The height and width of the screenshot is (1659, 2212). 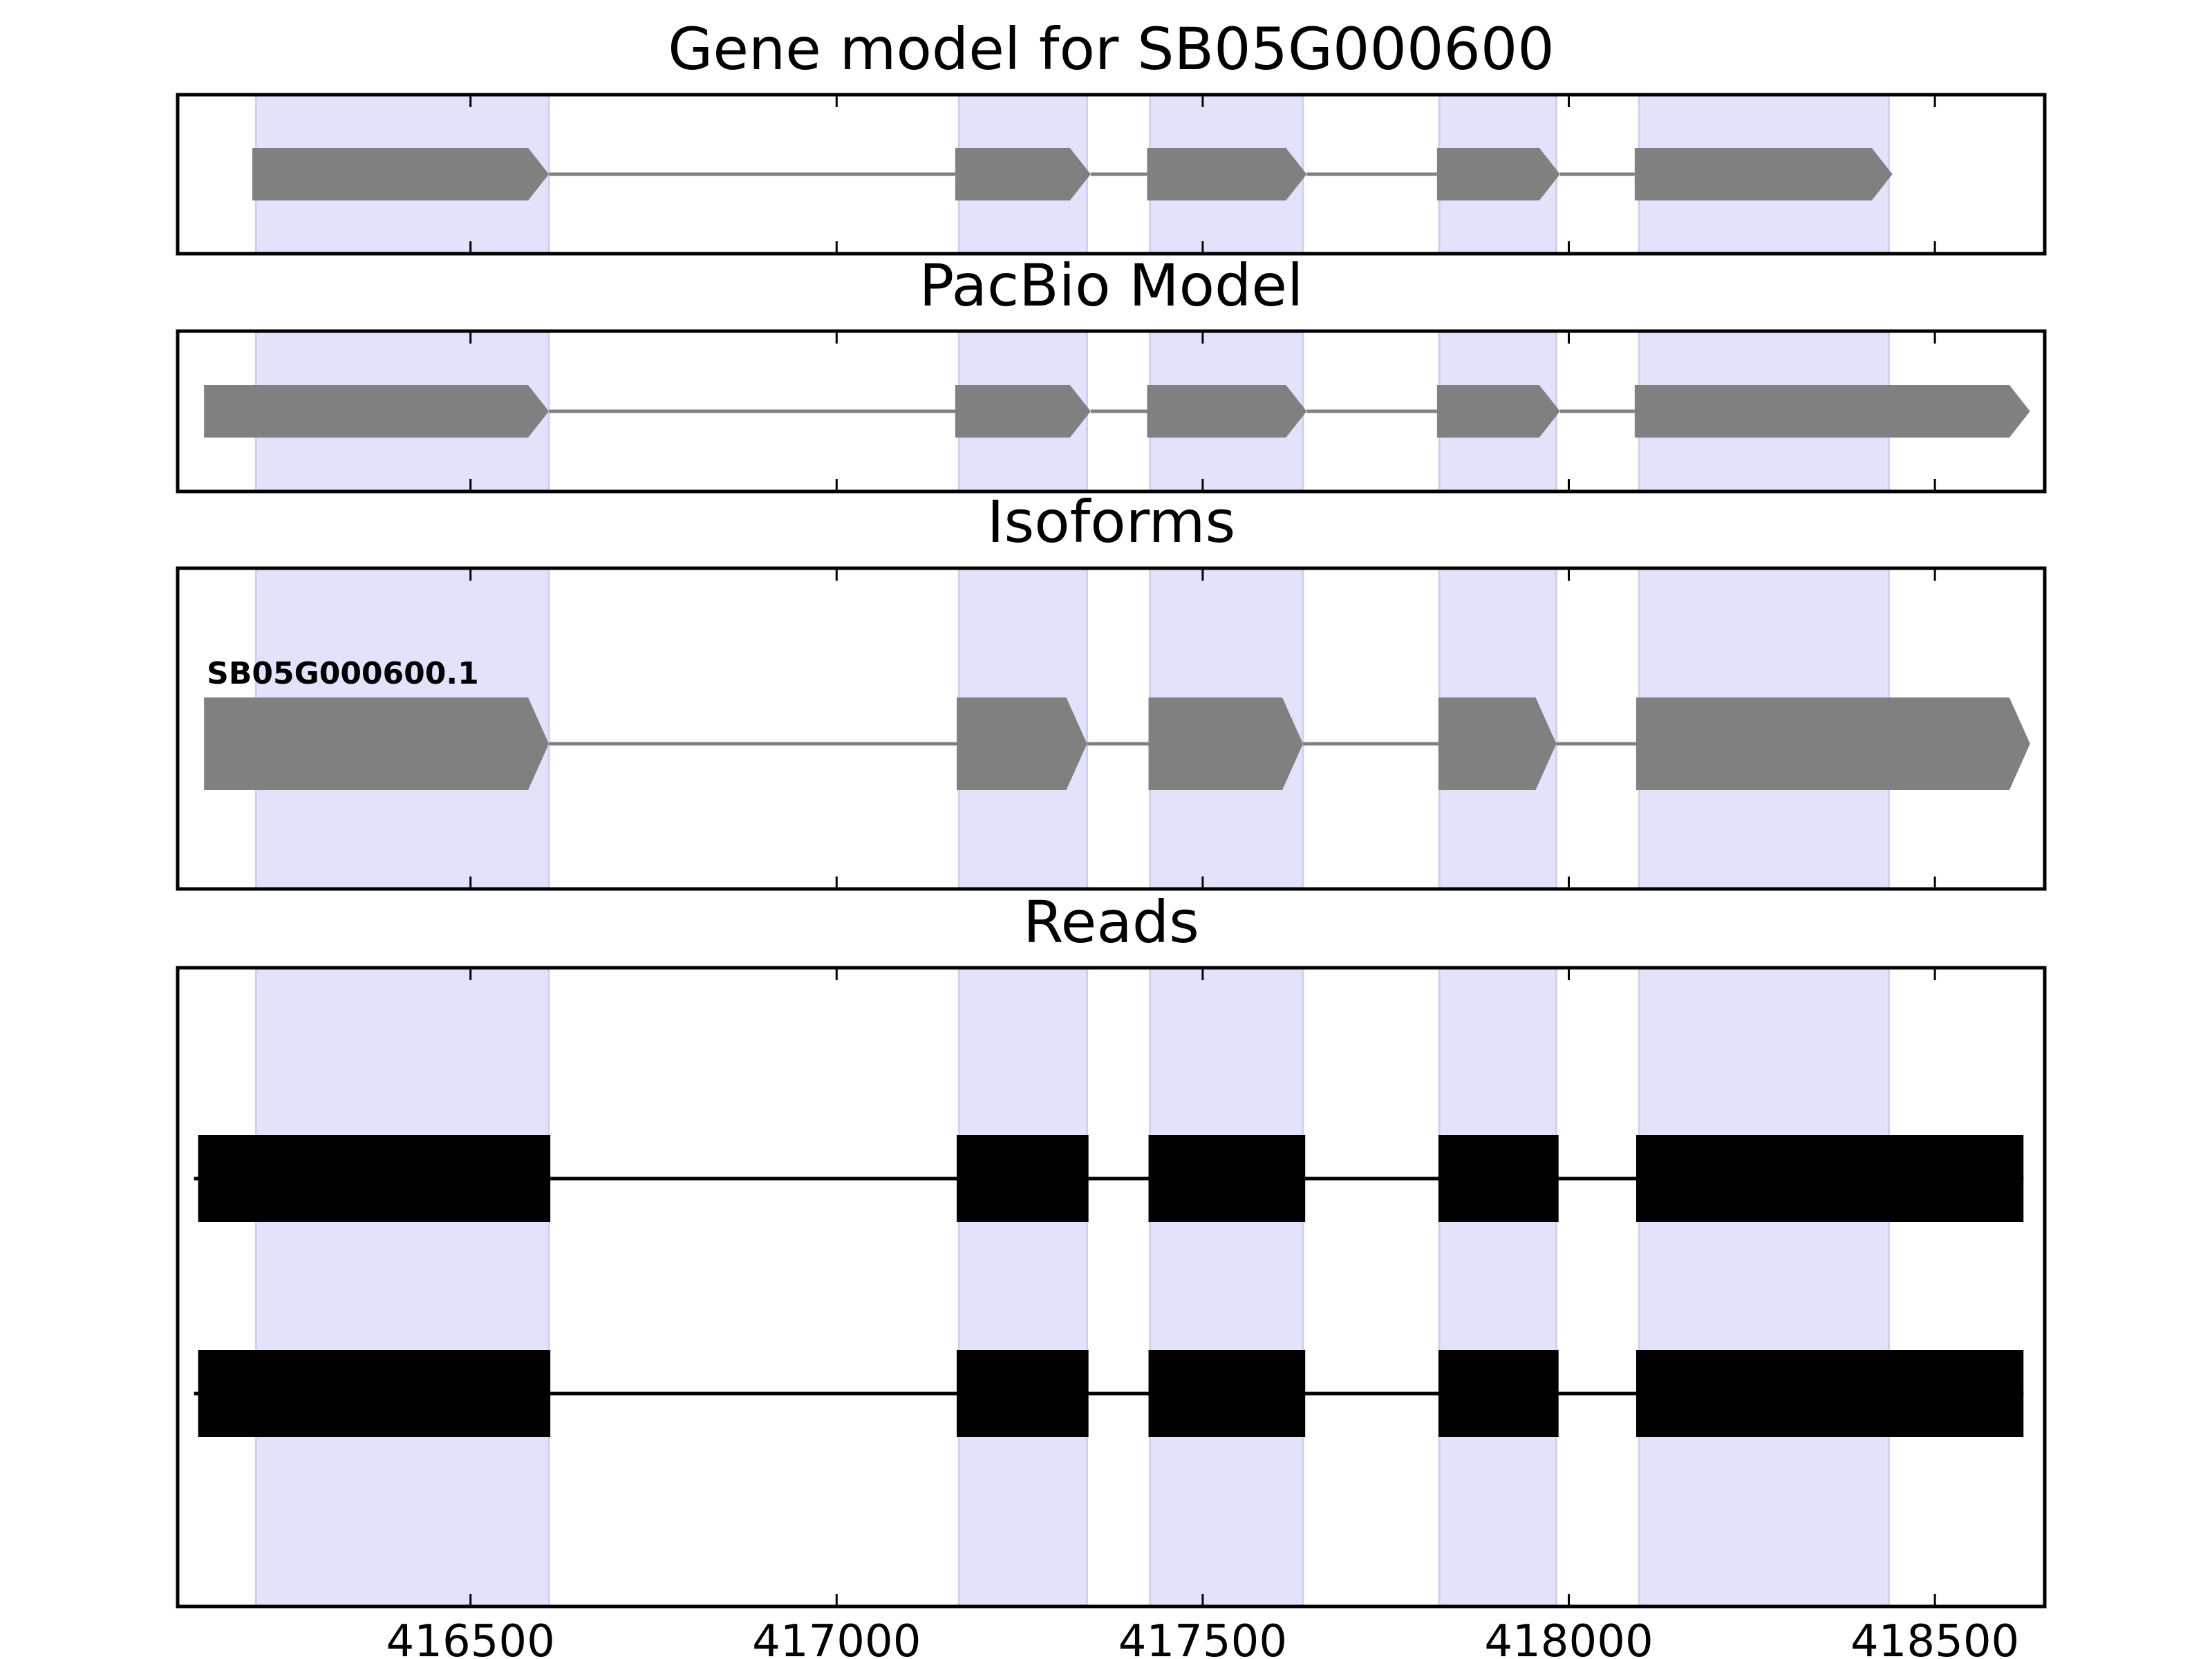 I want to click on panel-title: Isoforms, so click(x=1111, y=522).